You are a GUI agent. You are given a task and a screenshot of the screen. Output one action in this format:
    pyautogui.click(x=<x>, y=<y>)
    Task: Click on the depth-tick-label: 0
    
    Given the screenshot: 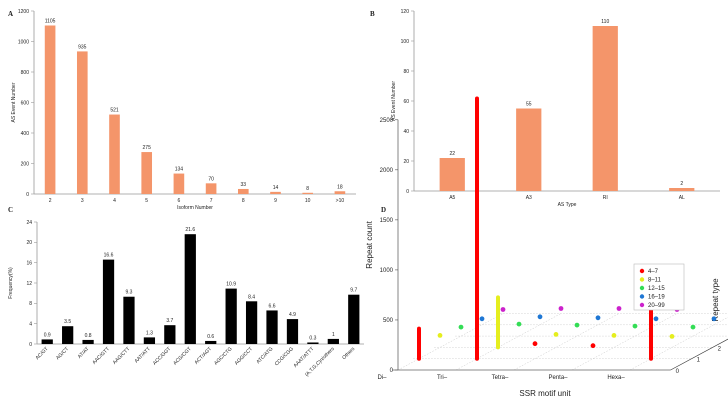 What is the action you would take?
    pyautogui.click(x=678, y=372)
    